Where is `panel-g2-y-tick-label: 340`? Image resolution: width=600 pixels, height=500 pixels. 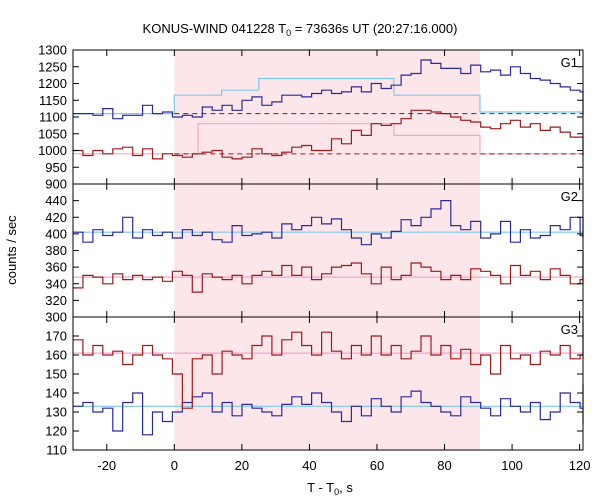
panel-g2-y-tick-label: 340 is located at coordinates (56, 283).